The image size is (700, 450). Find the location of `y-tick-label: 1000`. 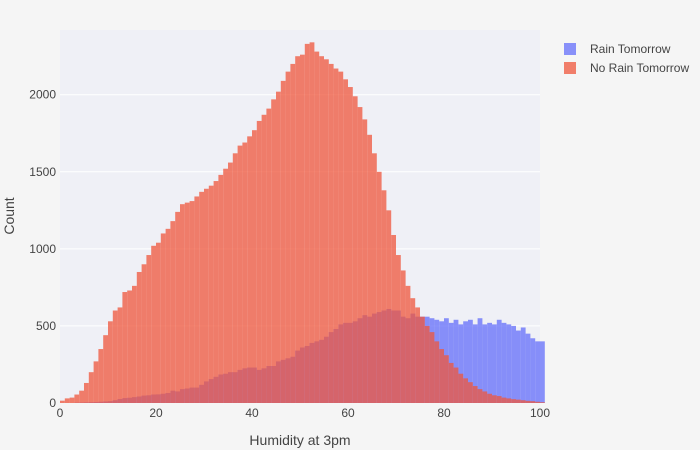

y-tick-label: 1000 is located at coordinates (42, 249).